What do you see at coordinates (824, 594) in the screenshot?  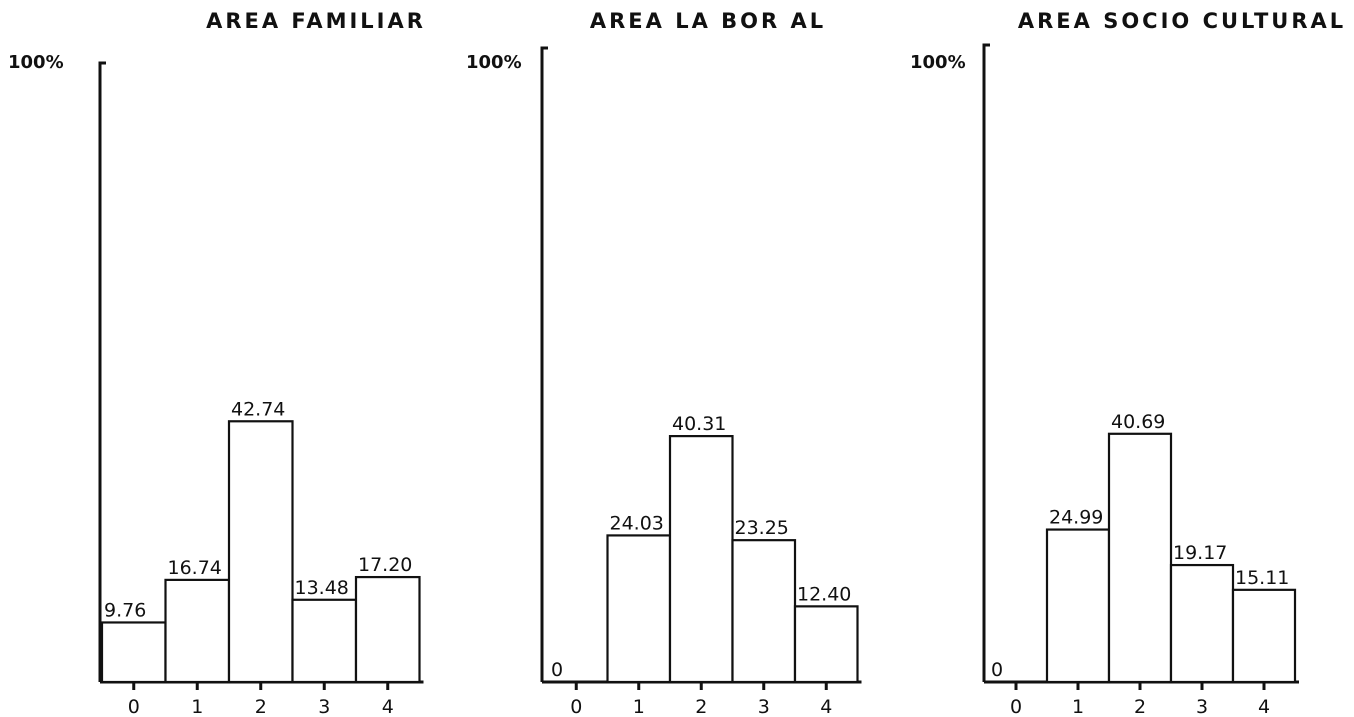 I see `data-label: 12.40` at bounding box center [824, 594].